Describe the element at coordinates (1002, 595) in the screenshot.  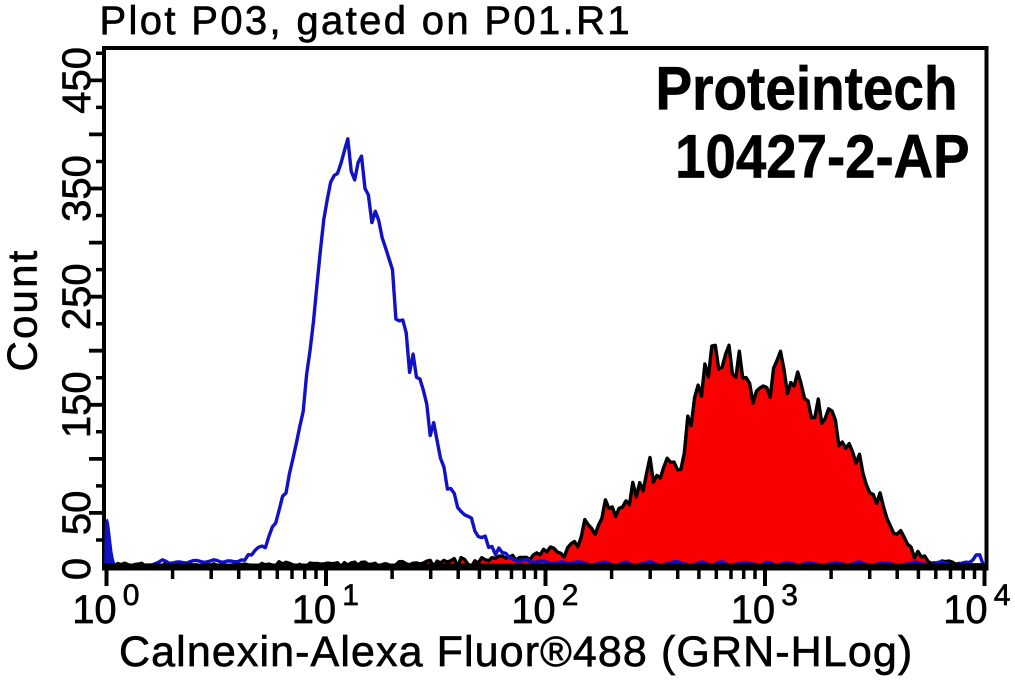
I see `svg-text: 4` at that location.